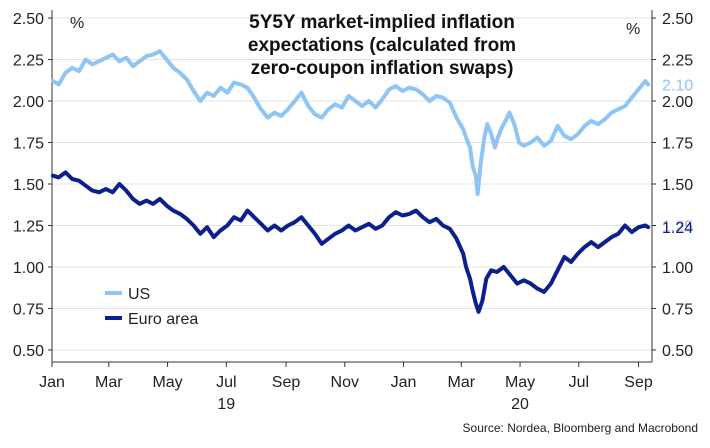  I want to click on end-label-euro-area: 1.24, so click(677, 228).